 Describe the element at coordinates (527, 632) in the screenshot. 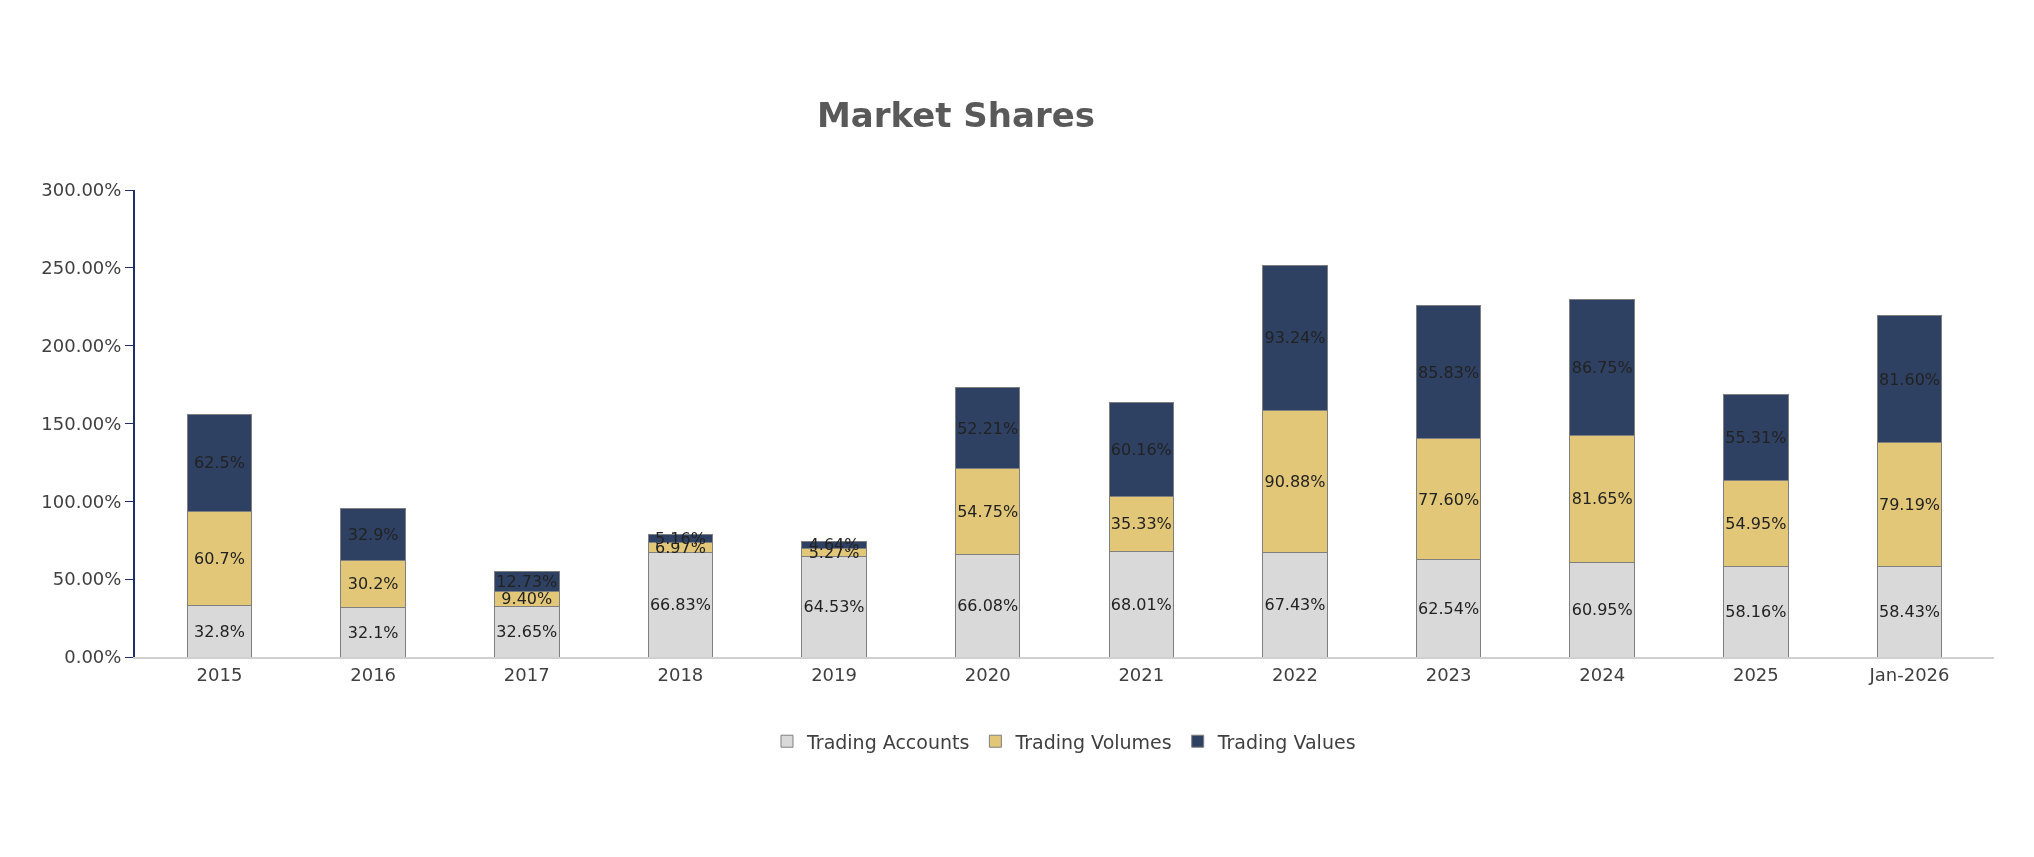

I see `data-label: 32.65%` at that location.